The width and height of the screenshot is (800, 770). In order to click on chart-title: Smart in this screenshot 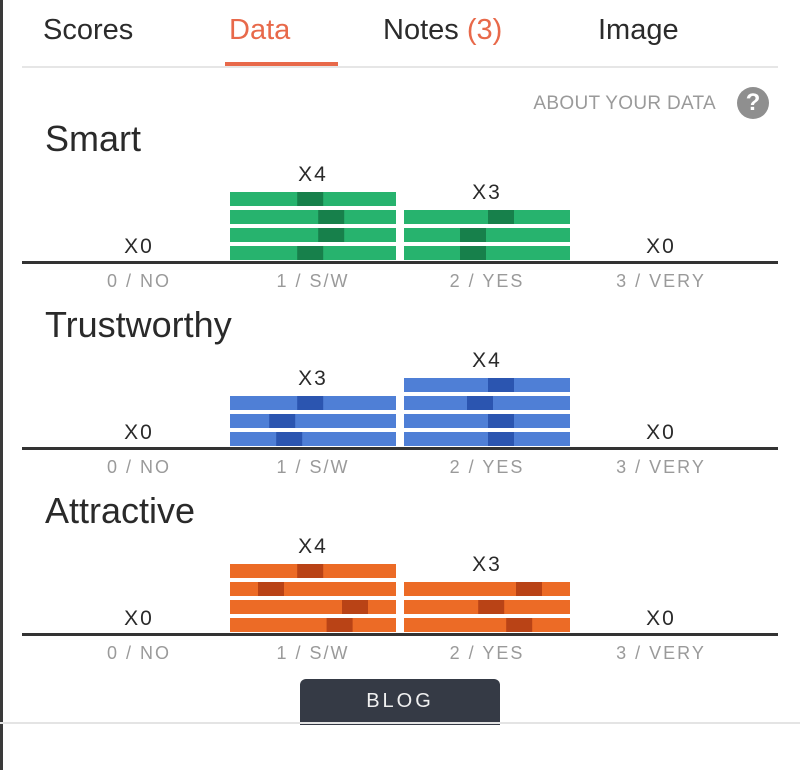, I will do `click(93, 138)`.